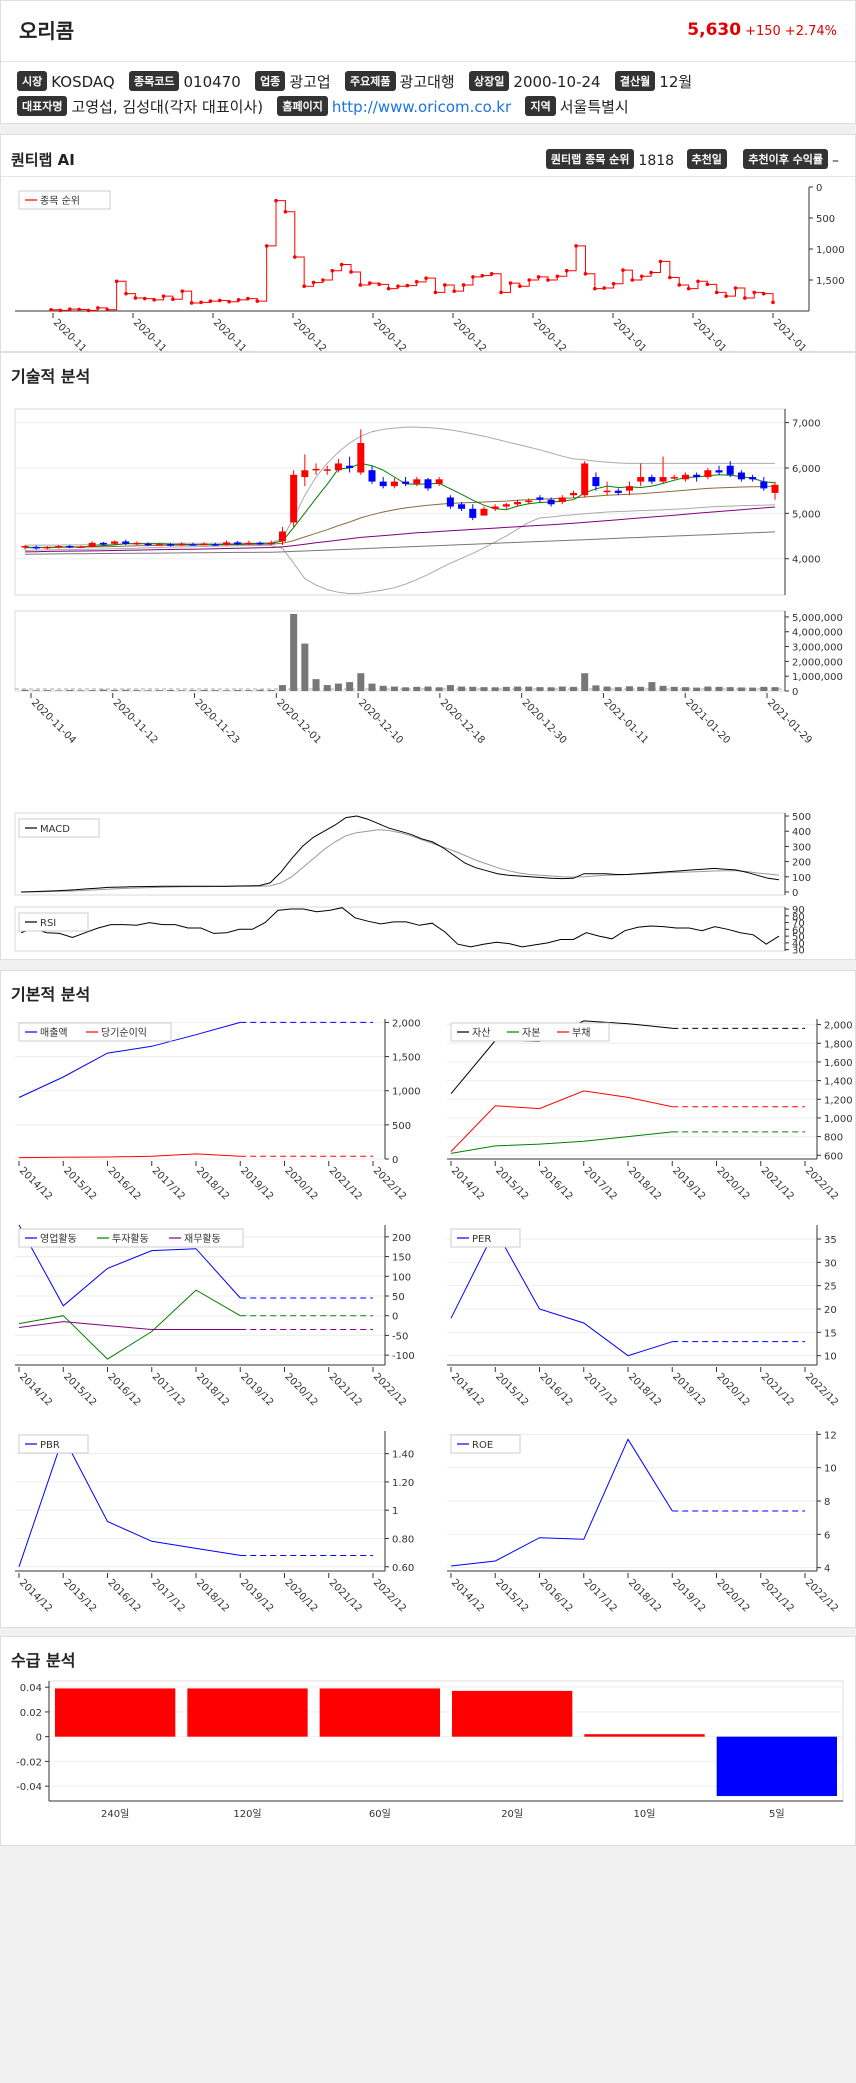 The width and height of the screenshot is (856, 2083). I want to click on rsi-y-tick-label: 50, so click(798, 937).